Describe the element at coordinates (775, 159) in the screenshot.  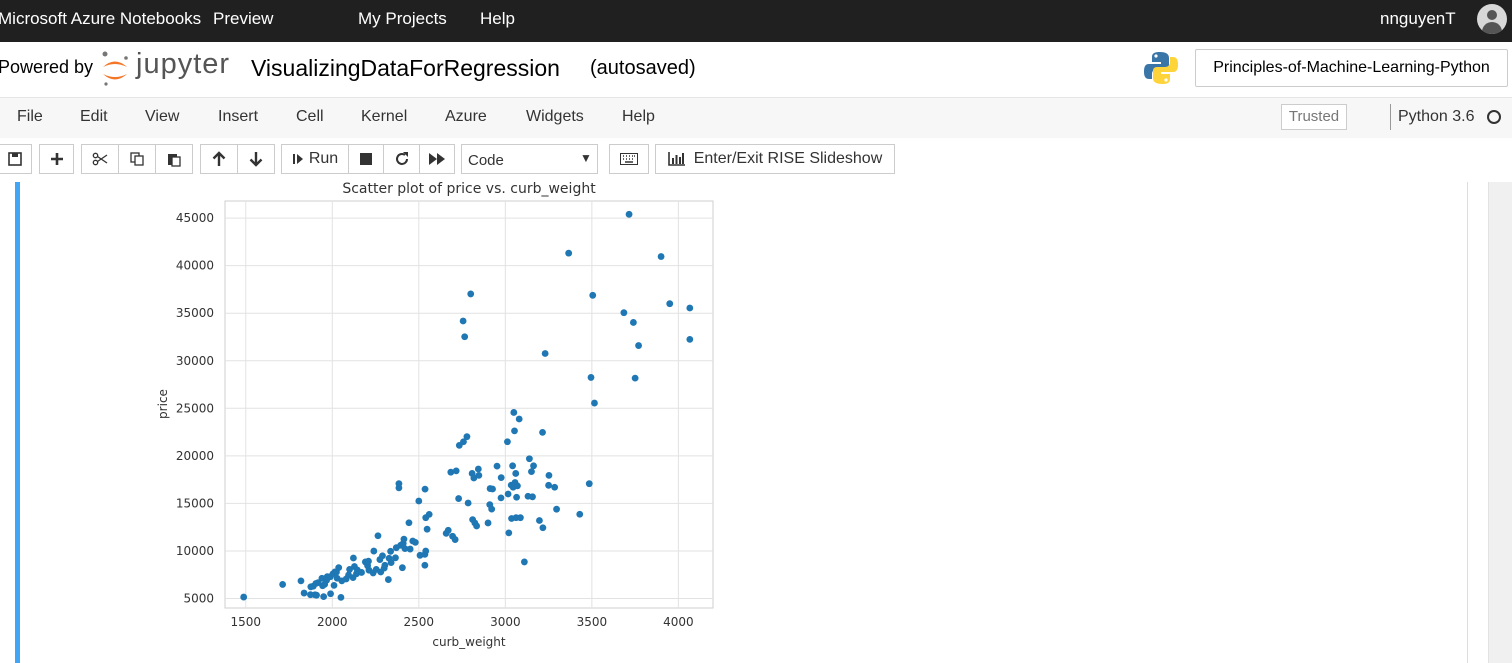
I see `rise-slideshow-button: Enter/Exit RISE Slideshow` at that location.